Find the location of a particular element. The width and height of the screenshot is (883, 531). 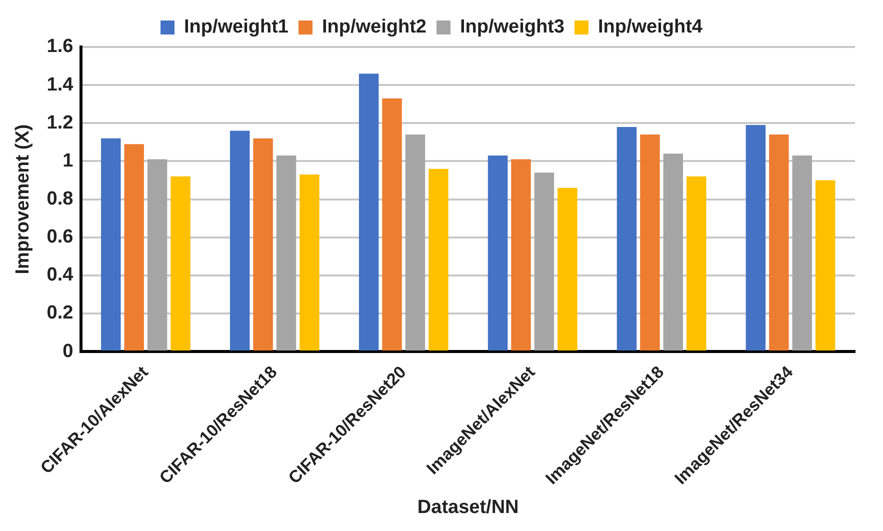

legend-label: Inp/weight4 is located at coordinates (650, 27).